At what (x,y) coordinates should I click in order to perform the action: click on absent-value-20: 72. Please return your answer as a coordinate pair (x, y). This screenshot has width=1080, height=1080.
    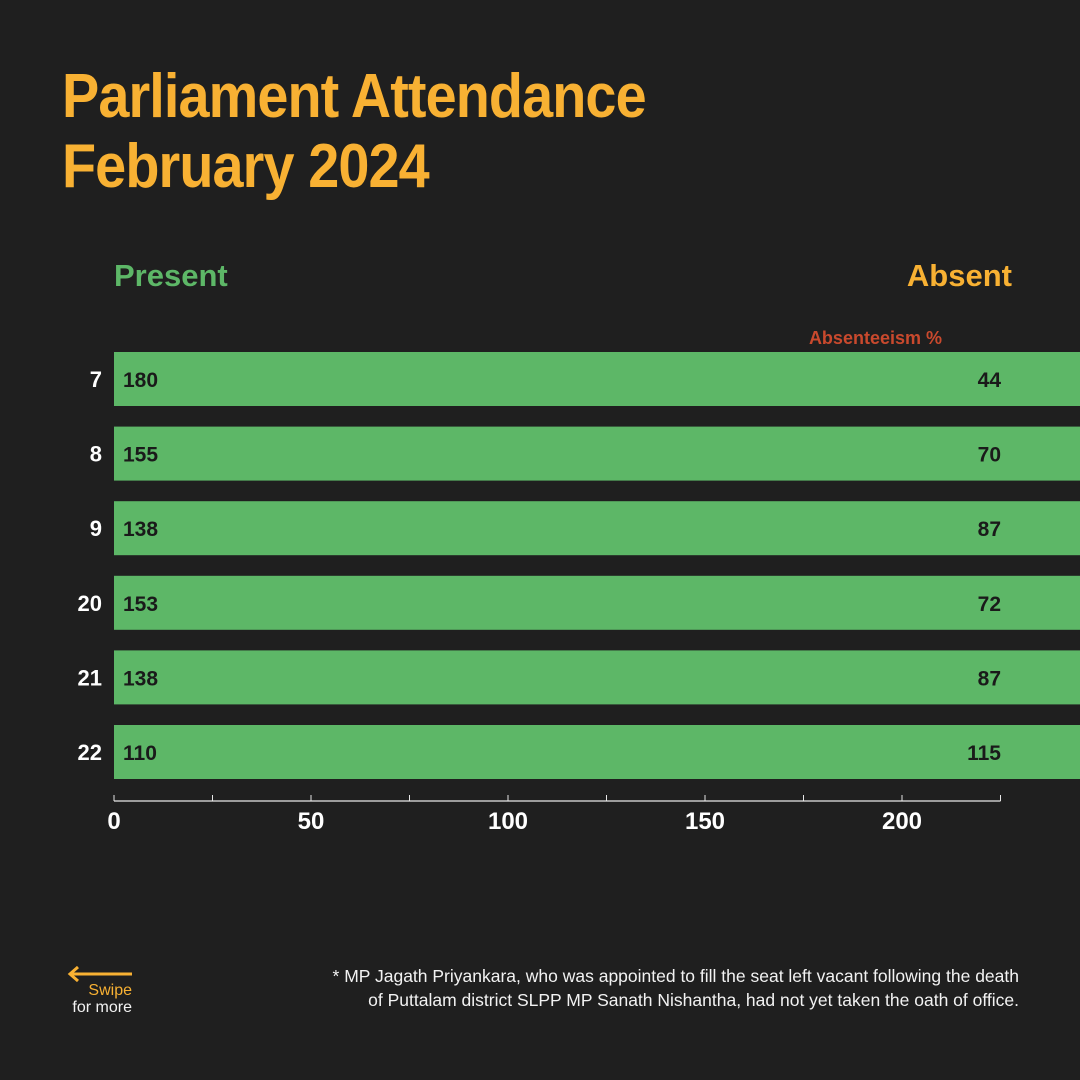
    Looking at the image, I should click on (989, 604).